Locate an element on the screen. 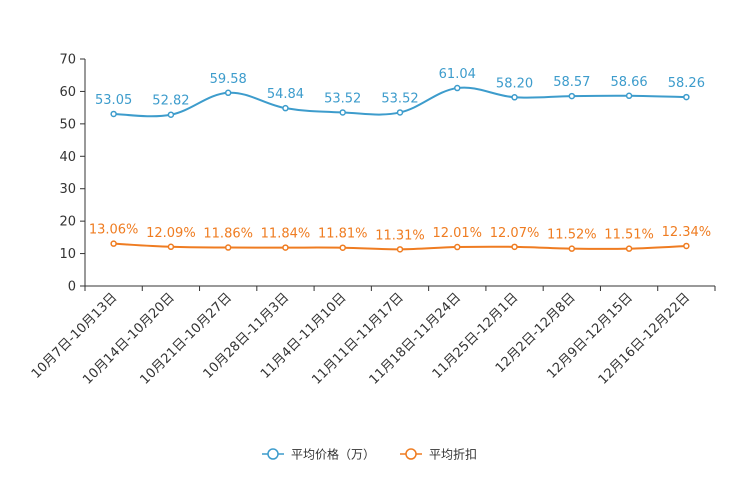 The image size is (744, 496). data-label: 11.52% is located at coordinates (572, 235).